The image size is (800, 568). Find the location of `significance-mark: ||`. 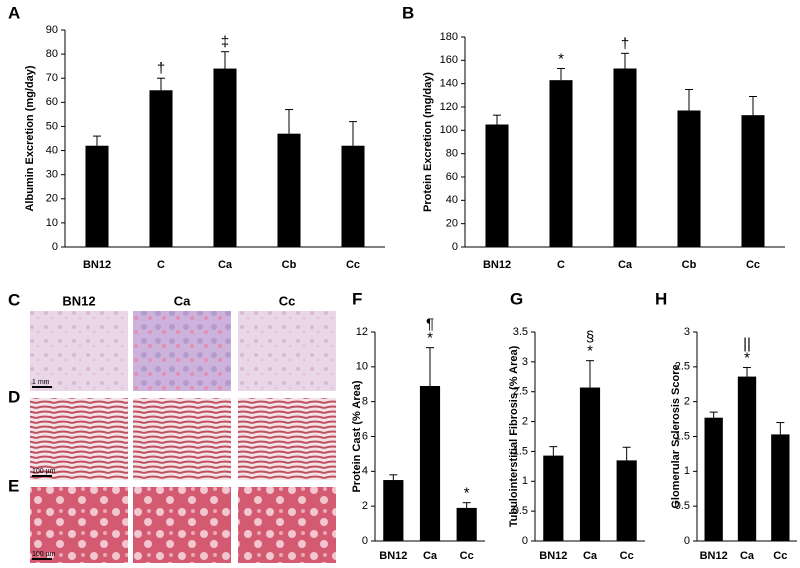

significance-mark: || is located at coordinates (747, 343).